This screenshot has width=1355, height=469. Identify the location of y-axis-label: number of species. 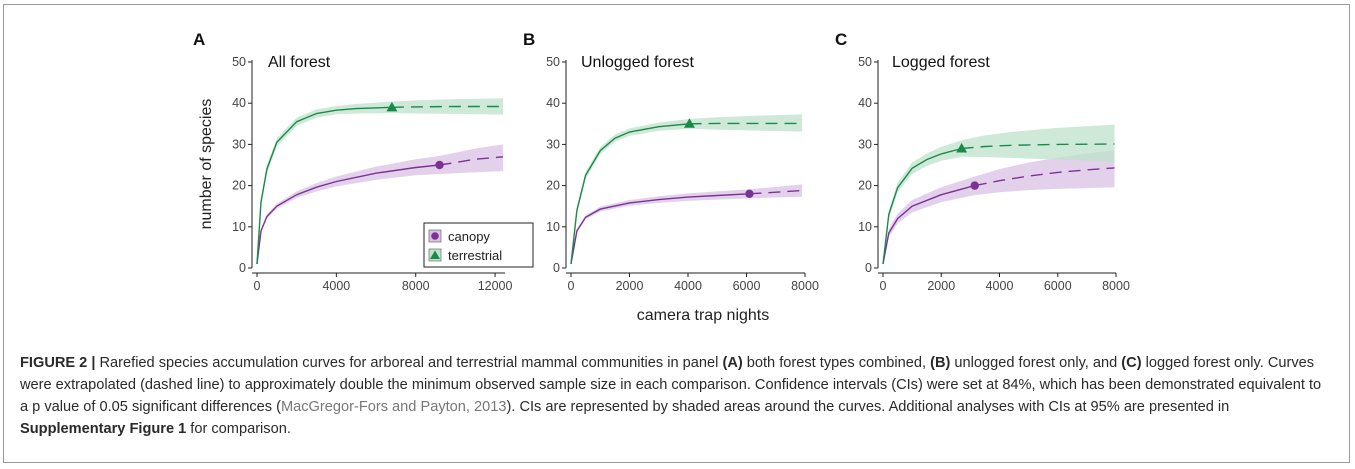
(206, 164).